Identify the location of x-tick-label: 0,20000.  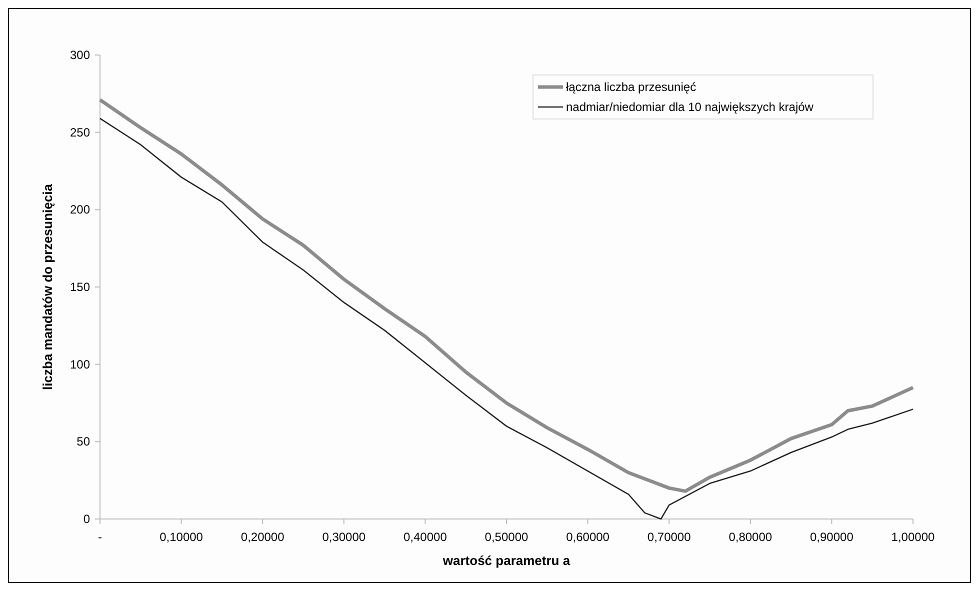
(262, 537).